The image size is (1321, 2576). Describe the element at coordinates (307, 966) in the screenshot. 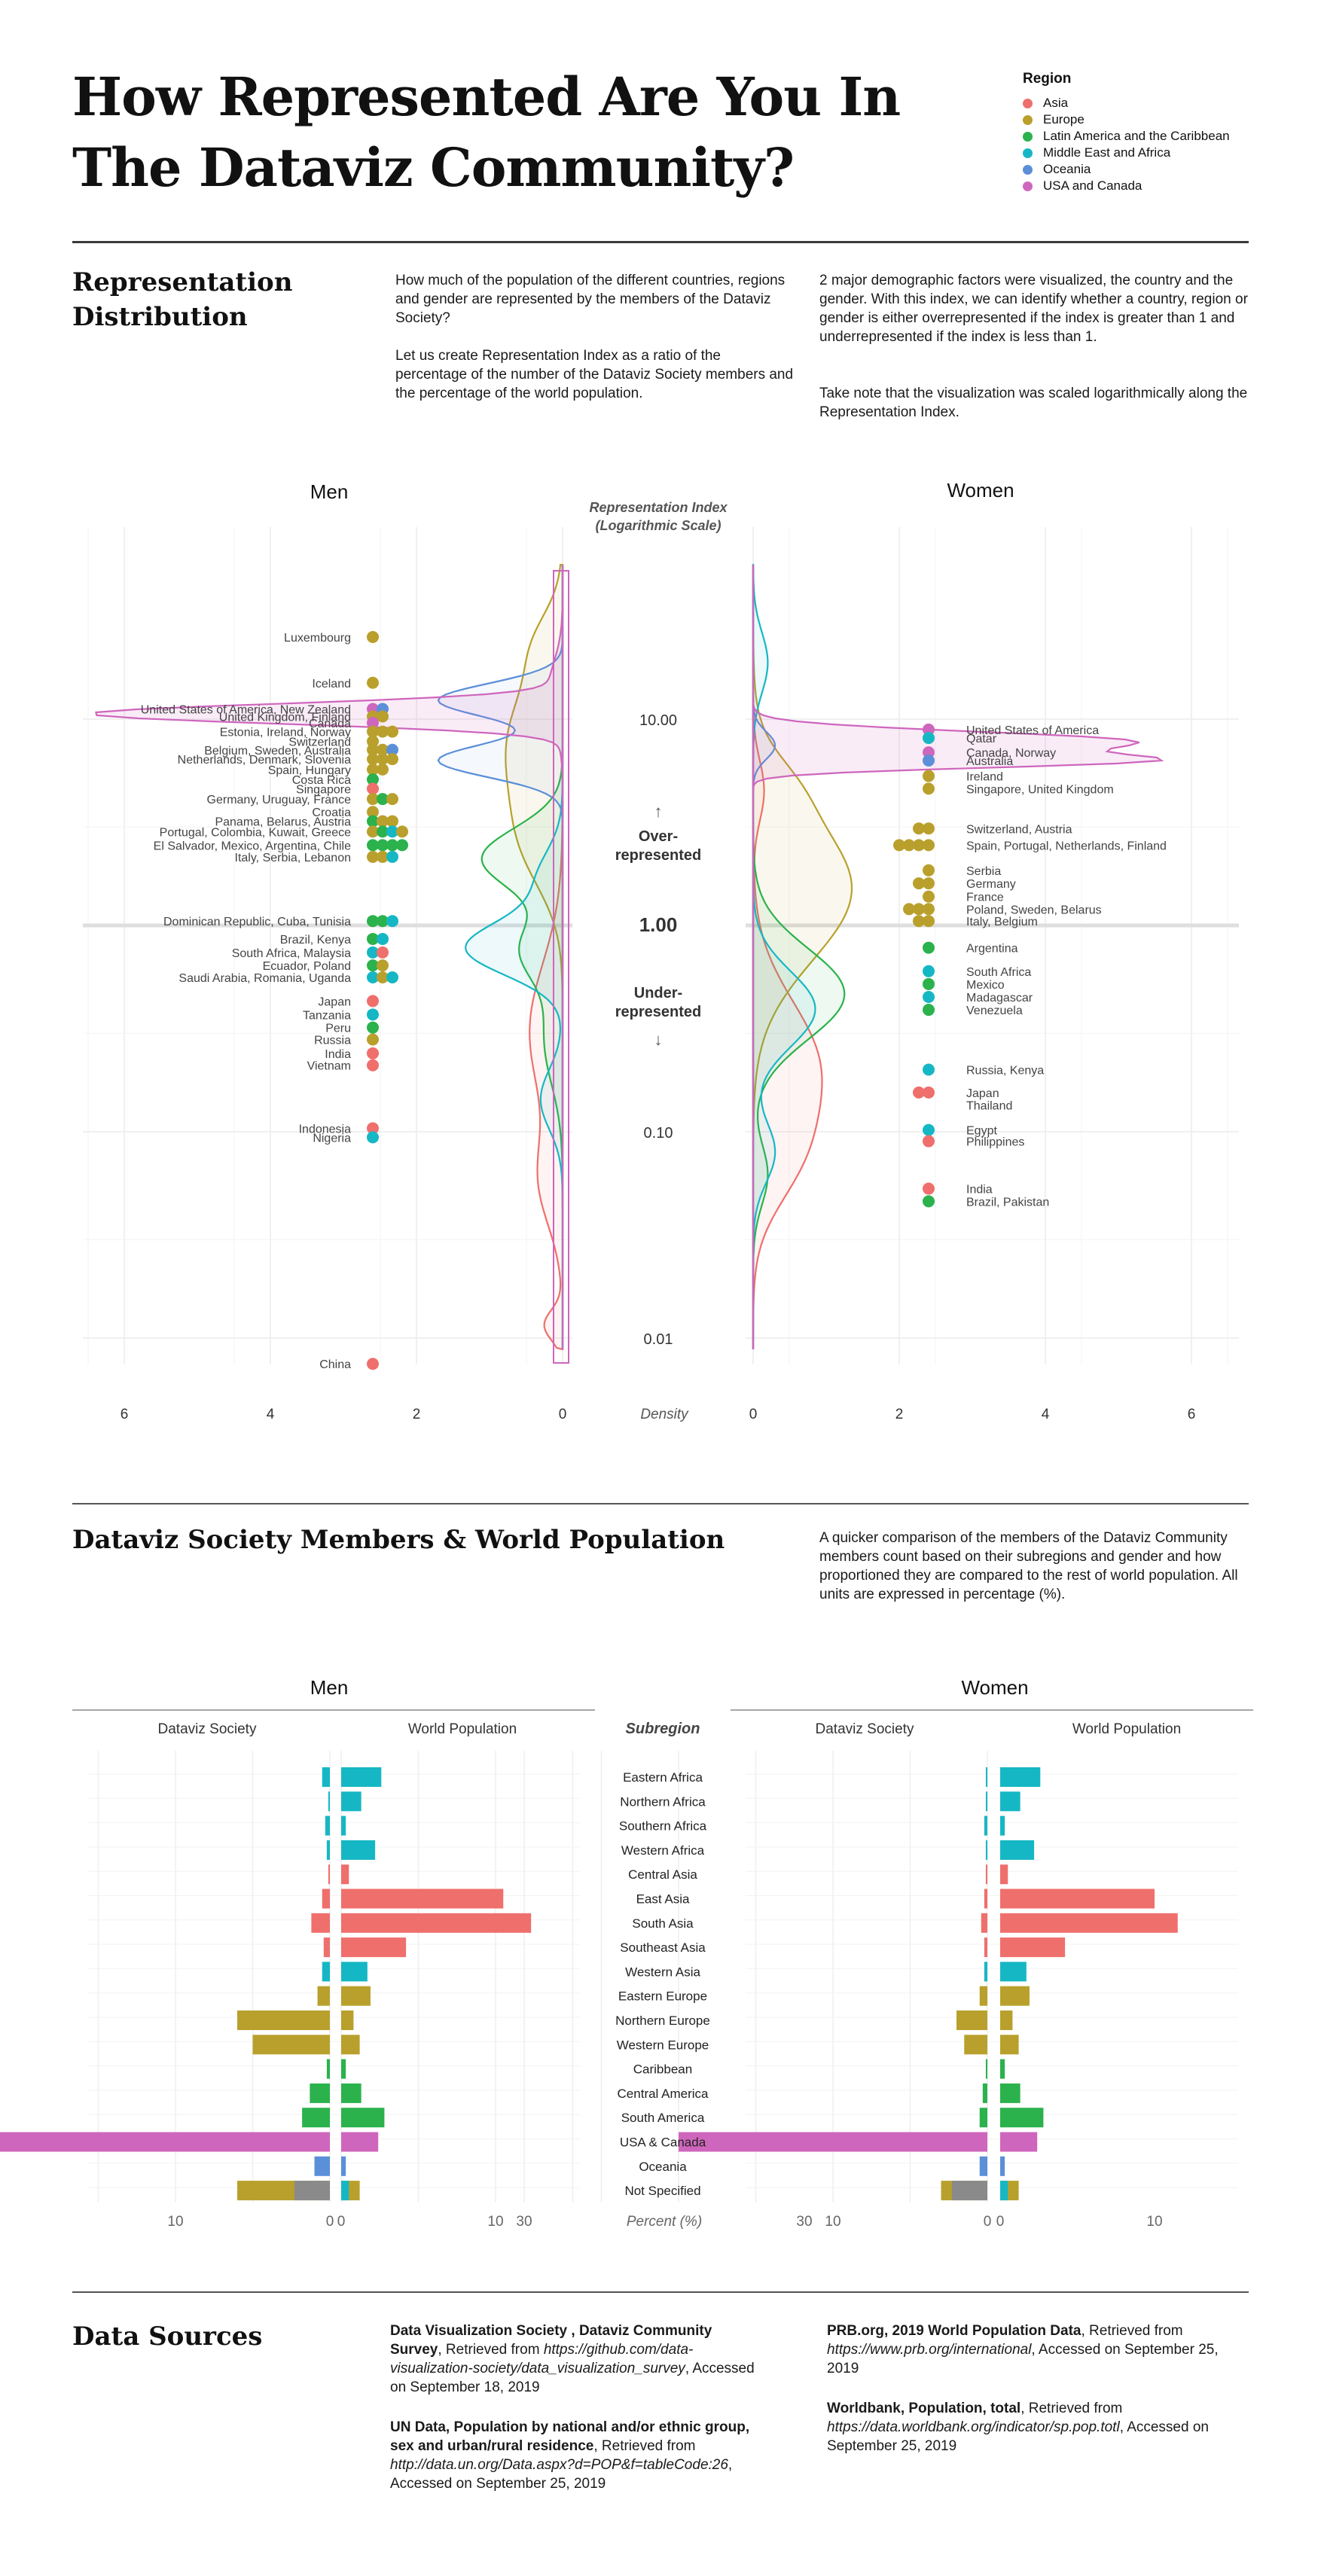

I see `men-country-label: Ecuador, Poland` at that location.